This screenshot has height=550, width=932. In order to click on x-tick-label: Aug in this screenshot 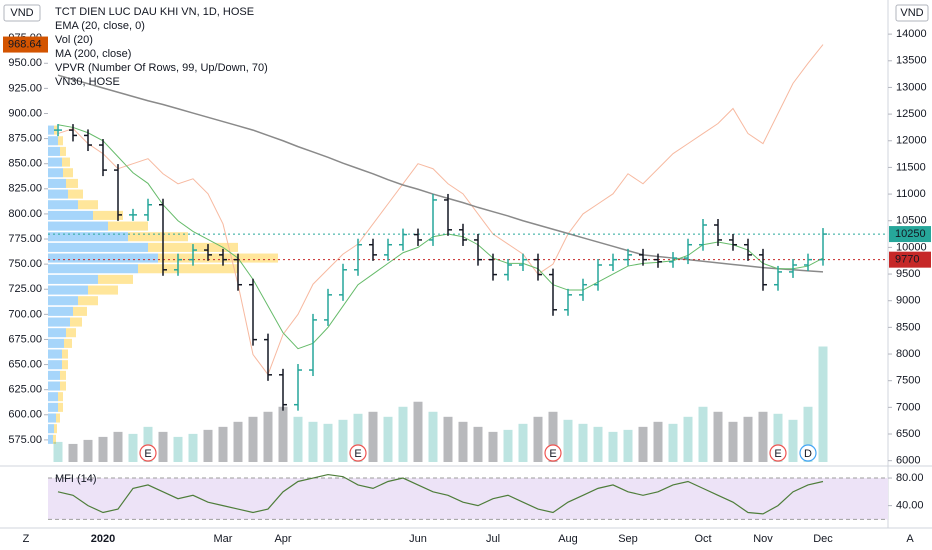, I will do `click(568, 539)`.